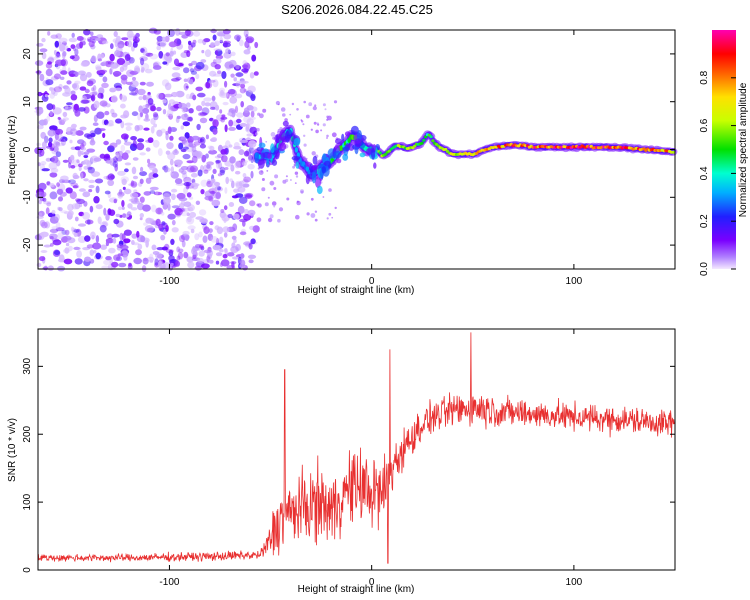 This screenshot has width=750, height=600. Describe the element at coordinates (574, 582) in the screenshot. I see `x-tick-label: 100` at that location.